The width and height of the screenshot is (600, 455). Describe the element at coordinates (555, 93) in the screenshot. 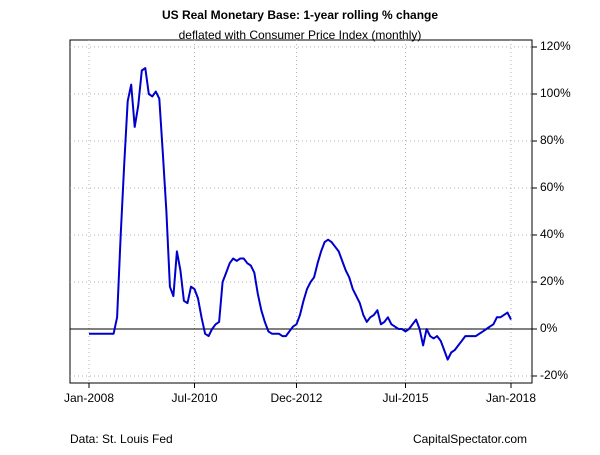

I see `y-tick-label: 100%` at that location.